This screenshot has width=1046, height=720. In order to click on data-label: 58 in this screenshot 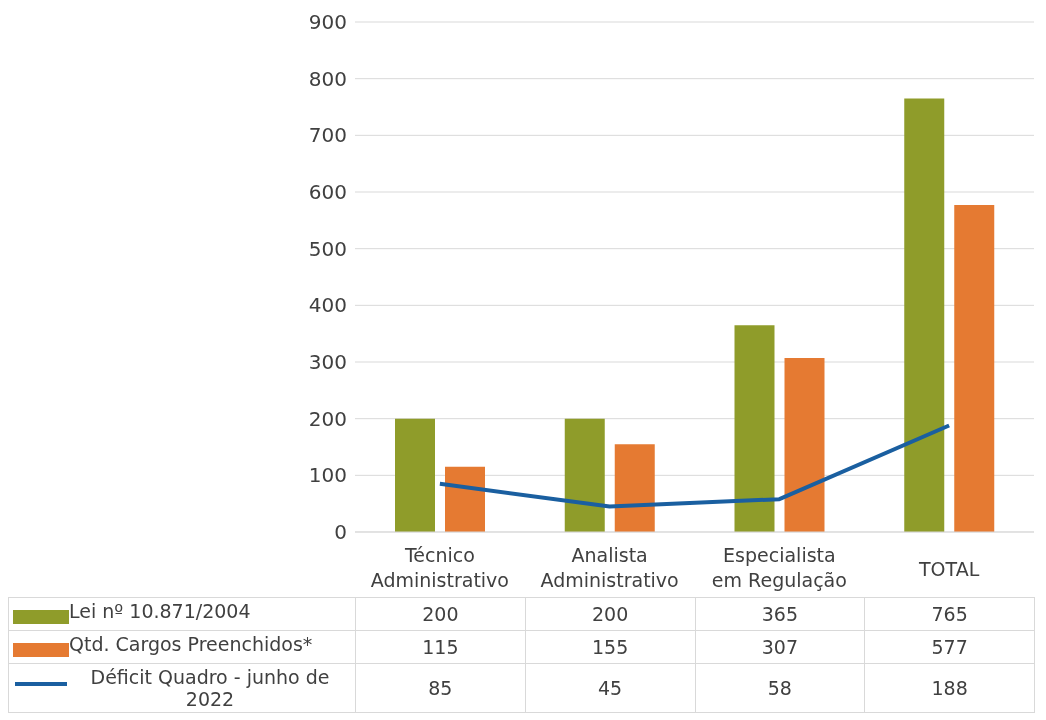, I will do `click(780, 688)`.